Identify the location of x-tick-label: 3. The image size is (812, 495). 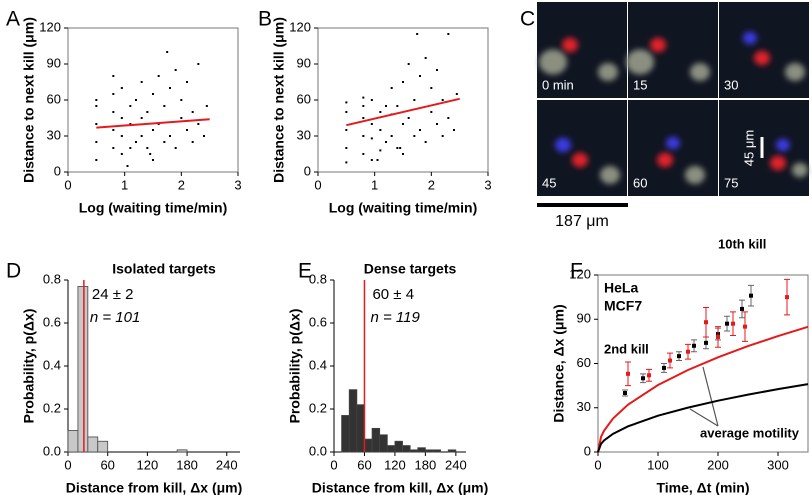
(237, 184).